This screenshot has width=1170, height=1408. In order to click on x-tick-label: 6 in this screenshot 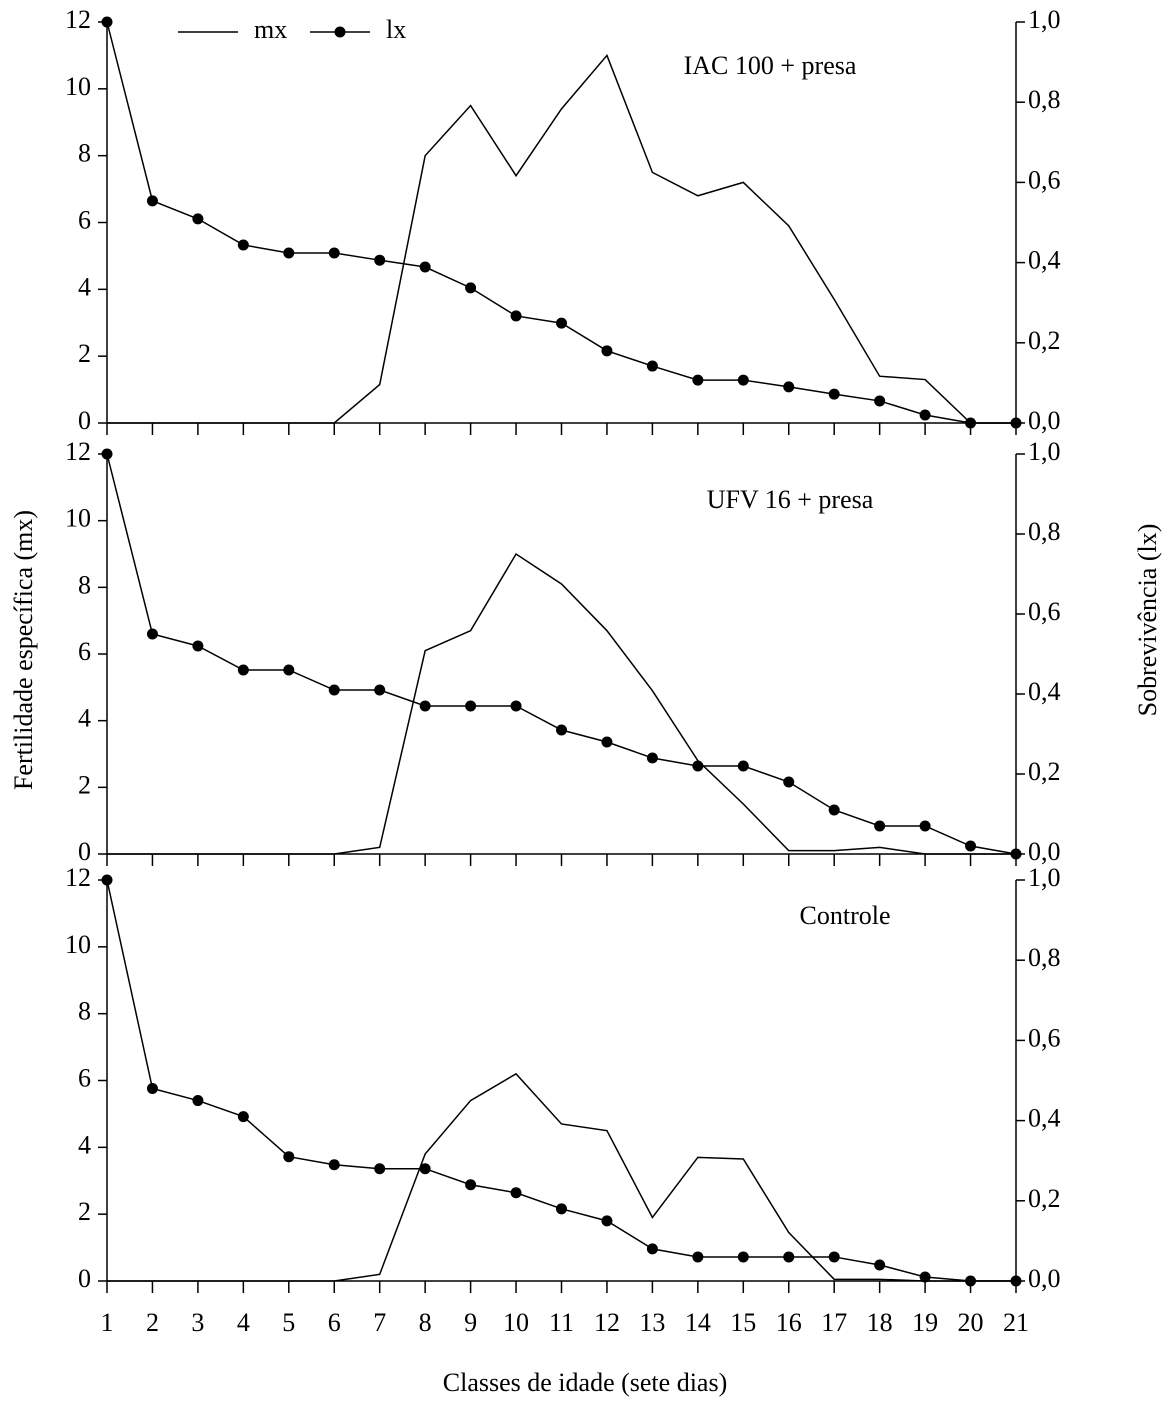, I will do `click(334, 1322)`.